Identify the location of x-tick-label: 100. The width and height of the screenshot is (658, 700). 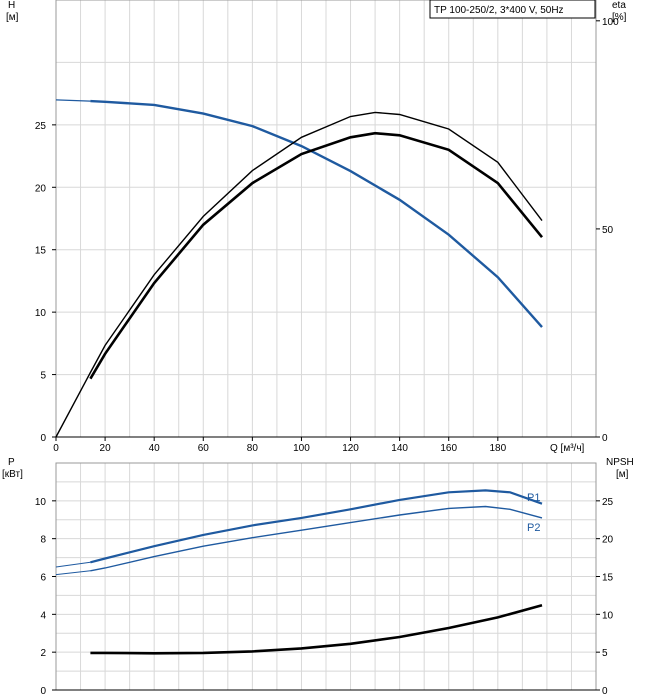
(301, 448).